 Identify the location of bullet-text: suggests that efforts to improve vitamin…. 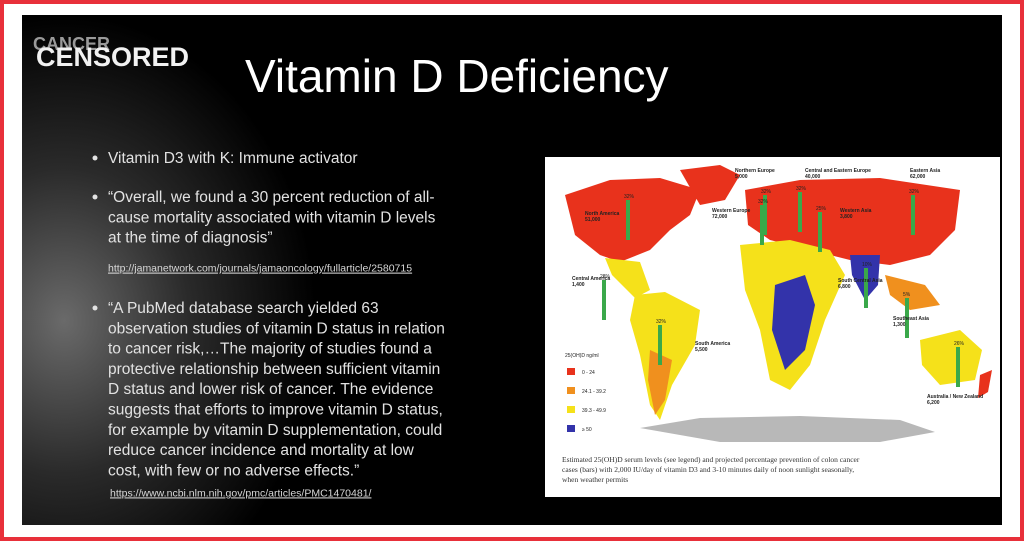
(275, 410).